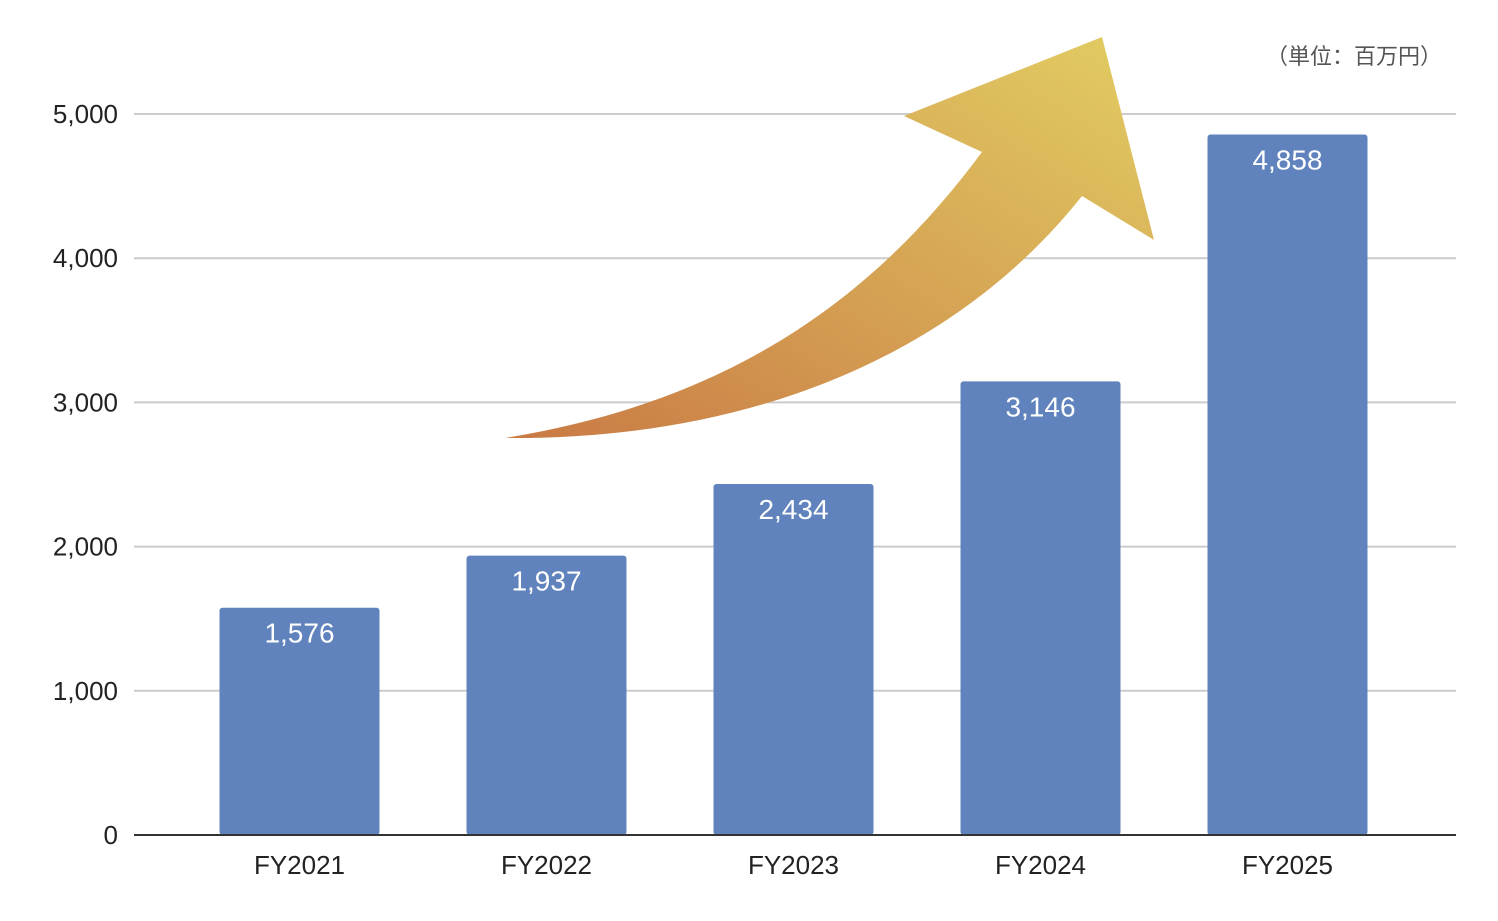 The width and height of the screenshot is (1498, 921). What do you see at coordinates (546, 581) in the screenshot?
I see `data-label-fy2022: 1,937` at bounding box center [546, 581].